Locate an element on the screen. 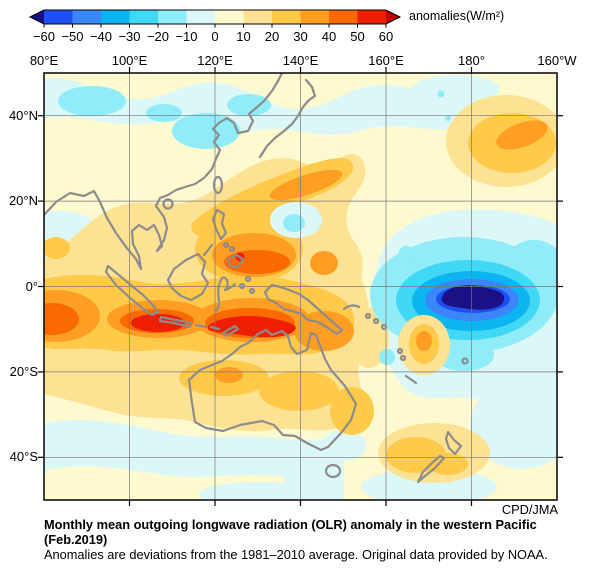 The height and width of the screenshot is (570, 600). lon-tick-label: 160°W is located at coordinates (557, 60).